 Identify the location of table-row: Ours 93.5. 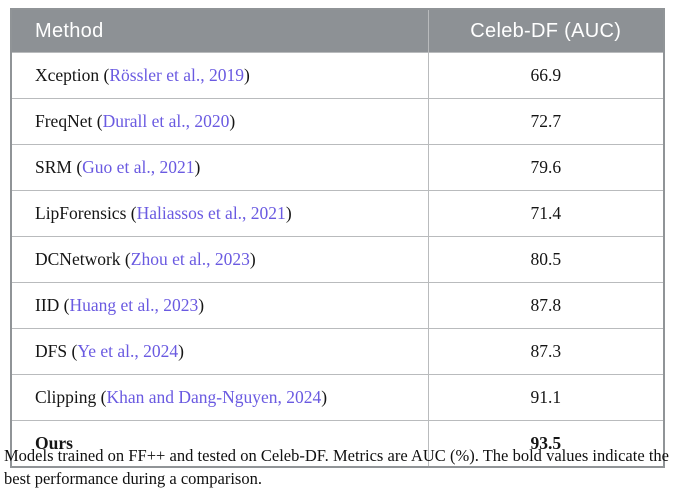
(337, 444).